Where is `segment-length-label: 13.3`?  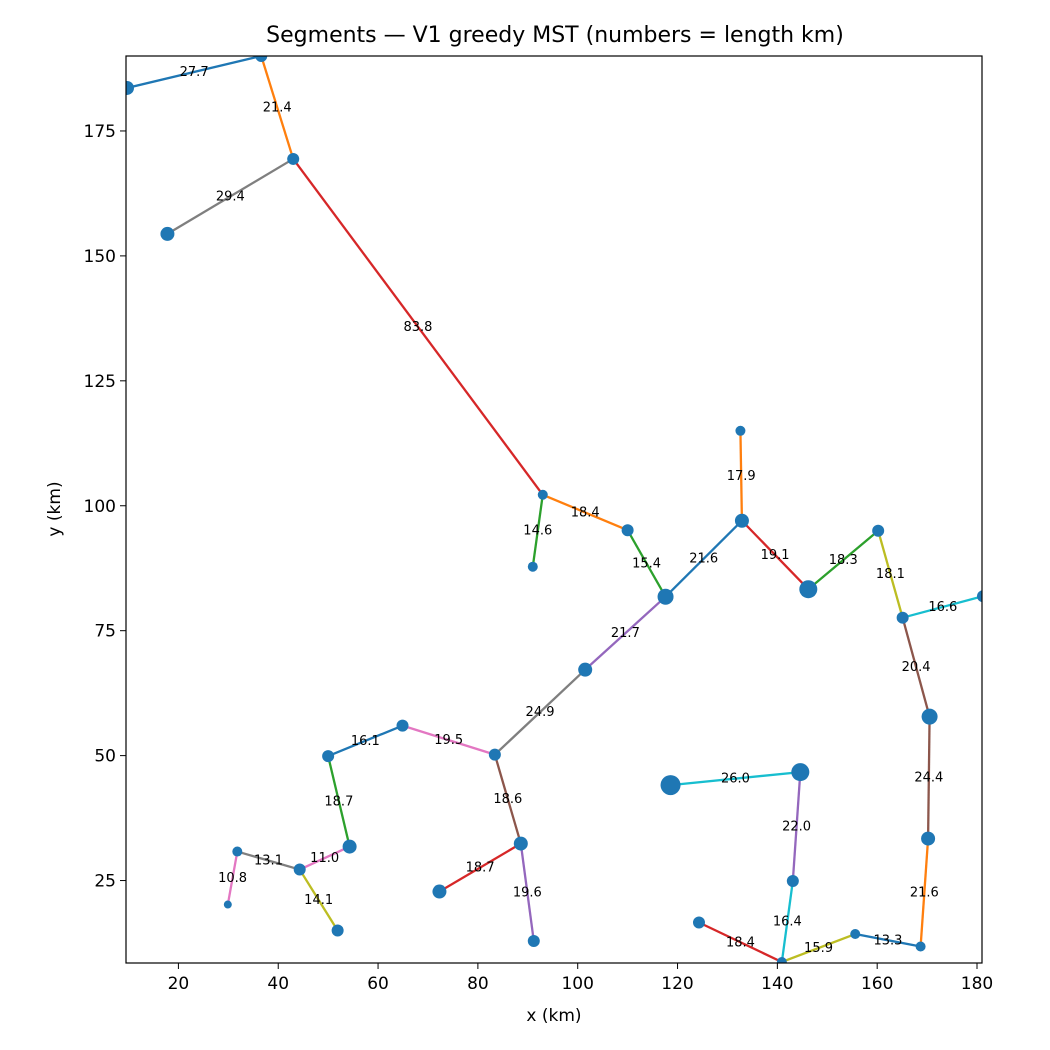
segment-length-label: 13.3 is located at coordinates (887, 940).